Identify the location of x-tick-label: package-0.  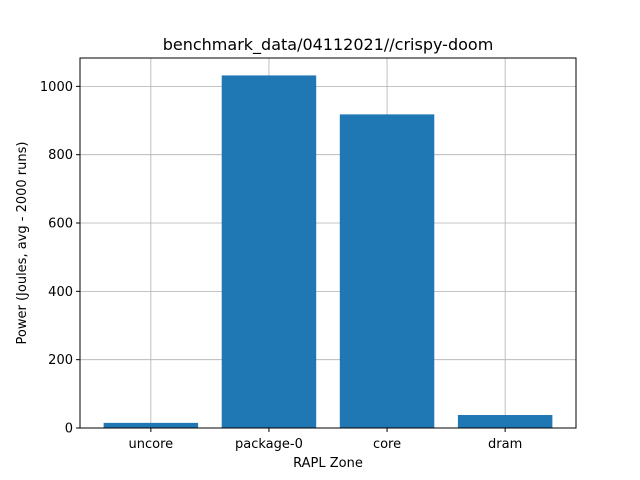
(269, 444).